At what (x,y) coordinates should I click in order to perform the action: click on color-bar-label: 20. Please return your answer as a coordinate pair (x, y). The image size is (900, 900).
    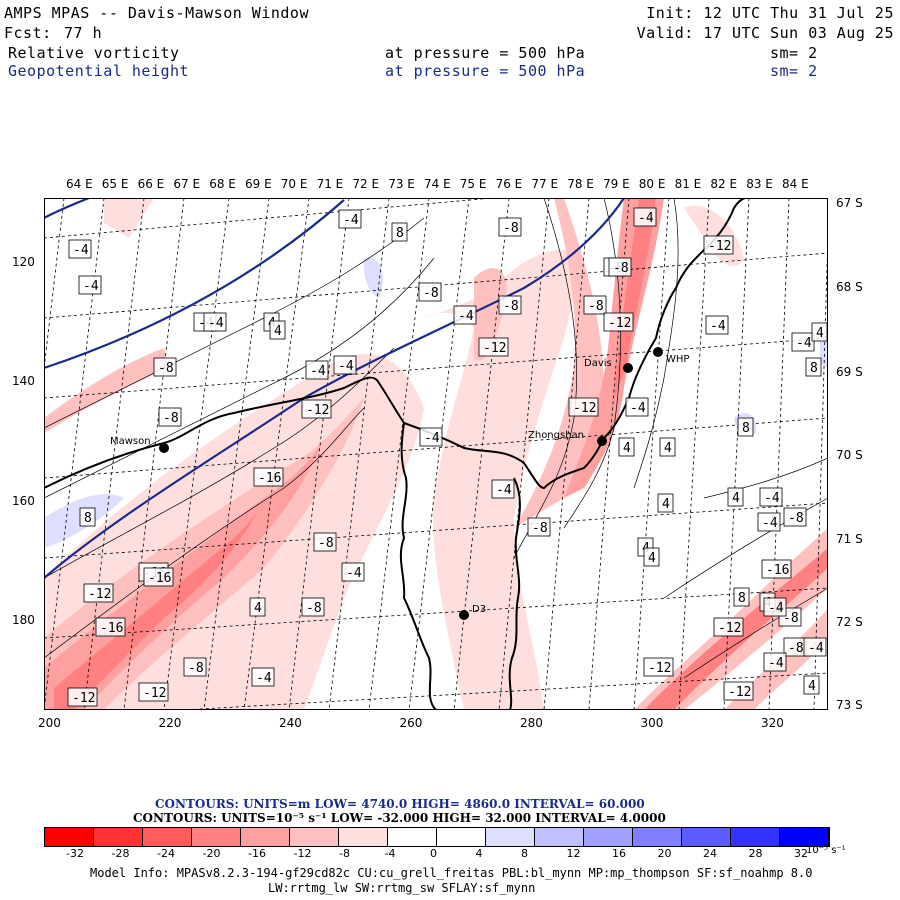
    Looking at the image, I should click on (664, 853).